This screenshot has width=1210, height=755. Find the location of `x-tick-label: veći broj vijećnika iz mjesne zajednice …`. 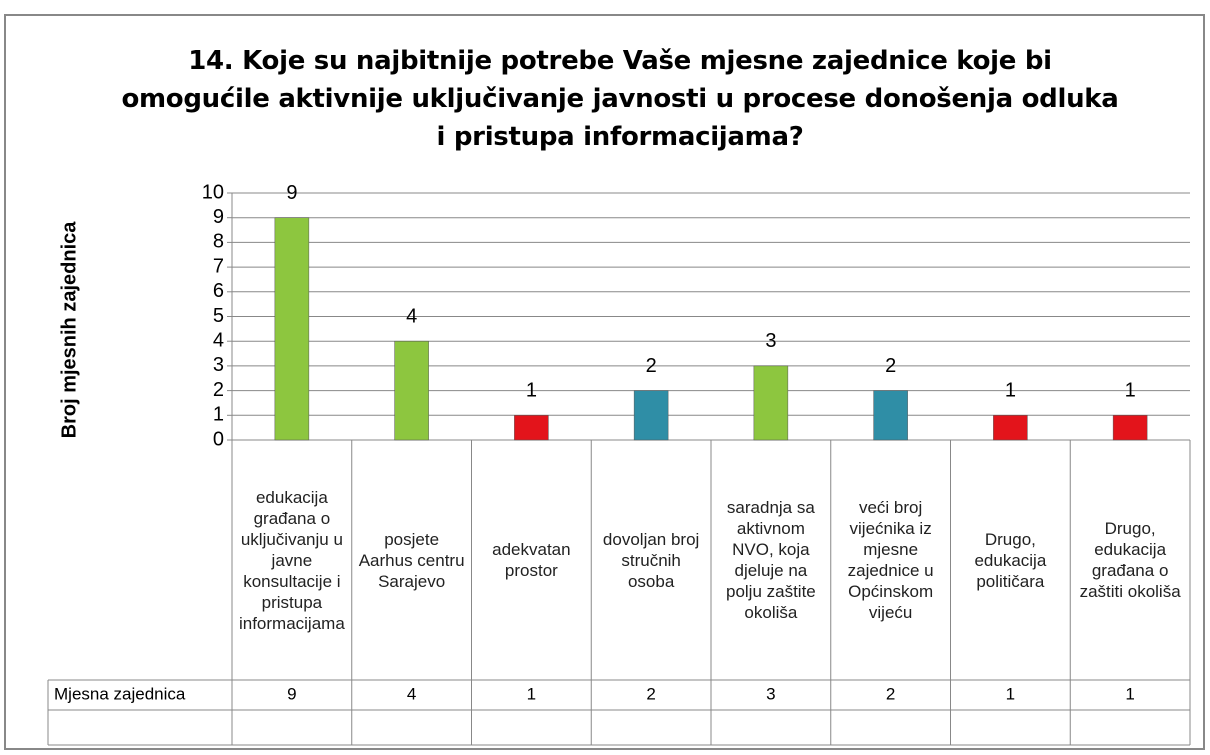

x-tick-label: veći broj vijećnika iz mjesne zajednice … is located at coordinates (890, 560).